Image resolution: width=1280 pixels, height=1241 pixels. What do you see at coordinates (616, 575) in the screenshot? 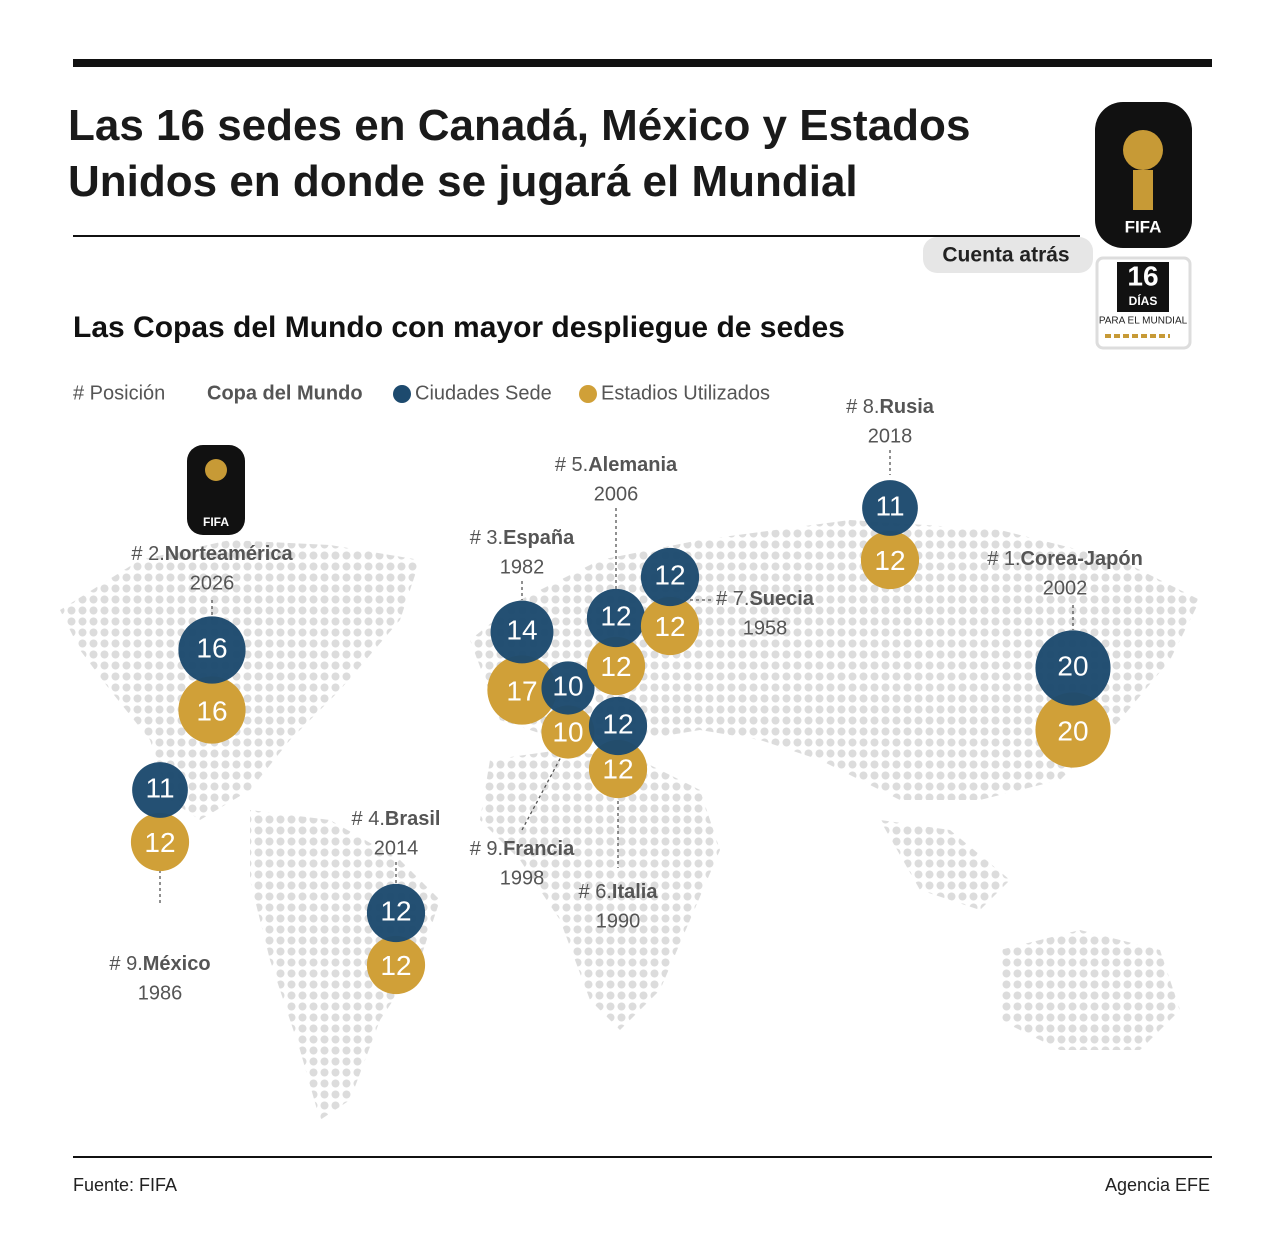
I see `entry: # 5.Alemania 2006 12 12` at bounding box center [616, 575].